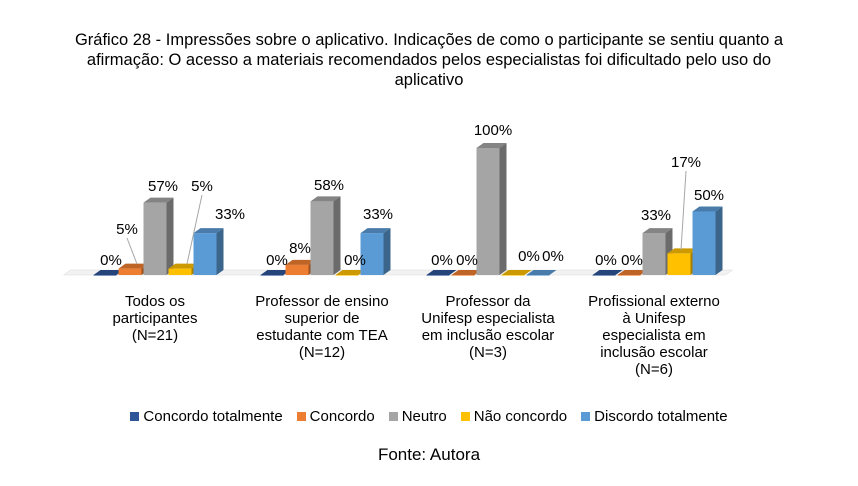  Describe the element at coordinates (686, 162) in the screenshot. I see `data-label: 17%` at that location.